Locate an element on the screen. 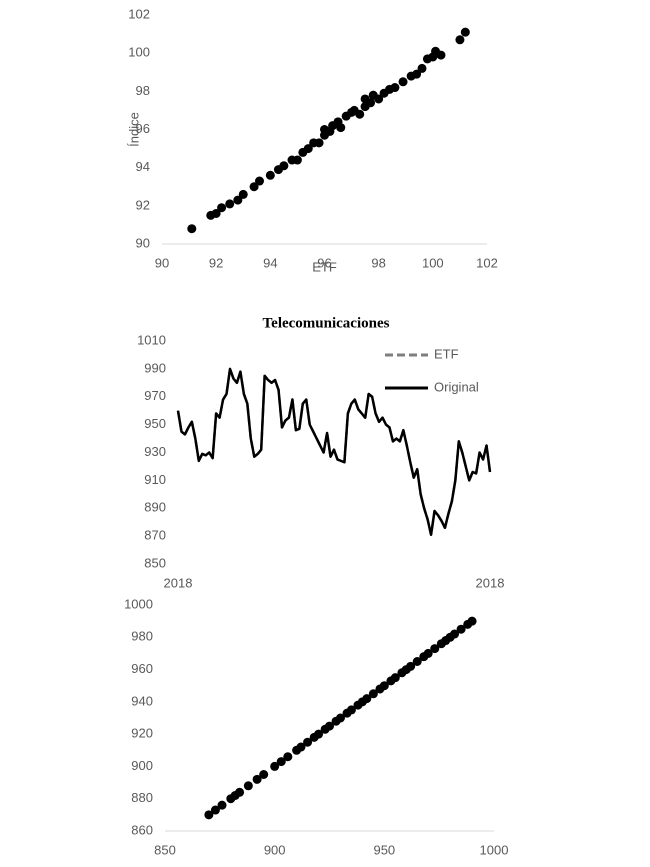  y-tick-label: 950 is located at coordinates (155, 423).